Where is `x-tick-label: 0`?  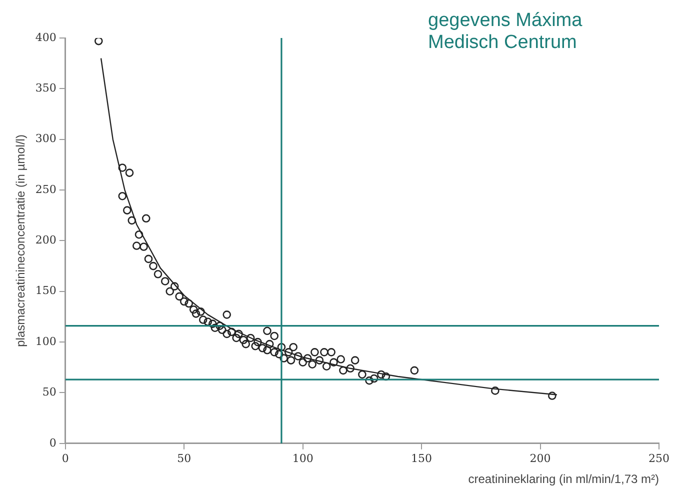
x-tick-label: 0 is located at coordinates (65, 458).